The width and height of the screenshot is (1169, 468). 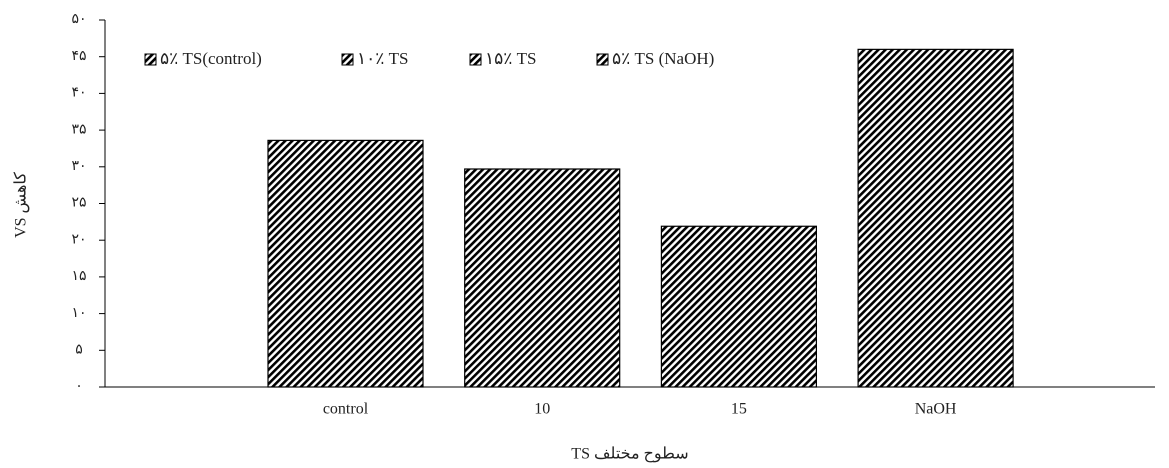 What do you see at coordinates (78, 203) in the screenshot?
I see `y-tick-label: ۲۵` at bounding box center [78, 203].